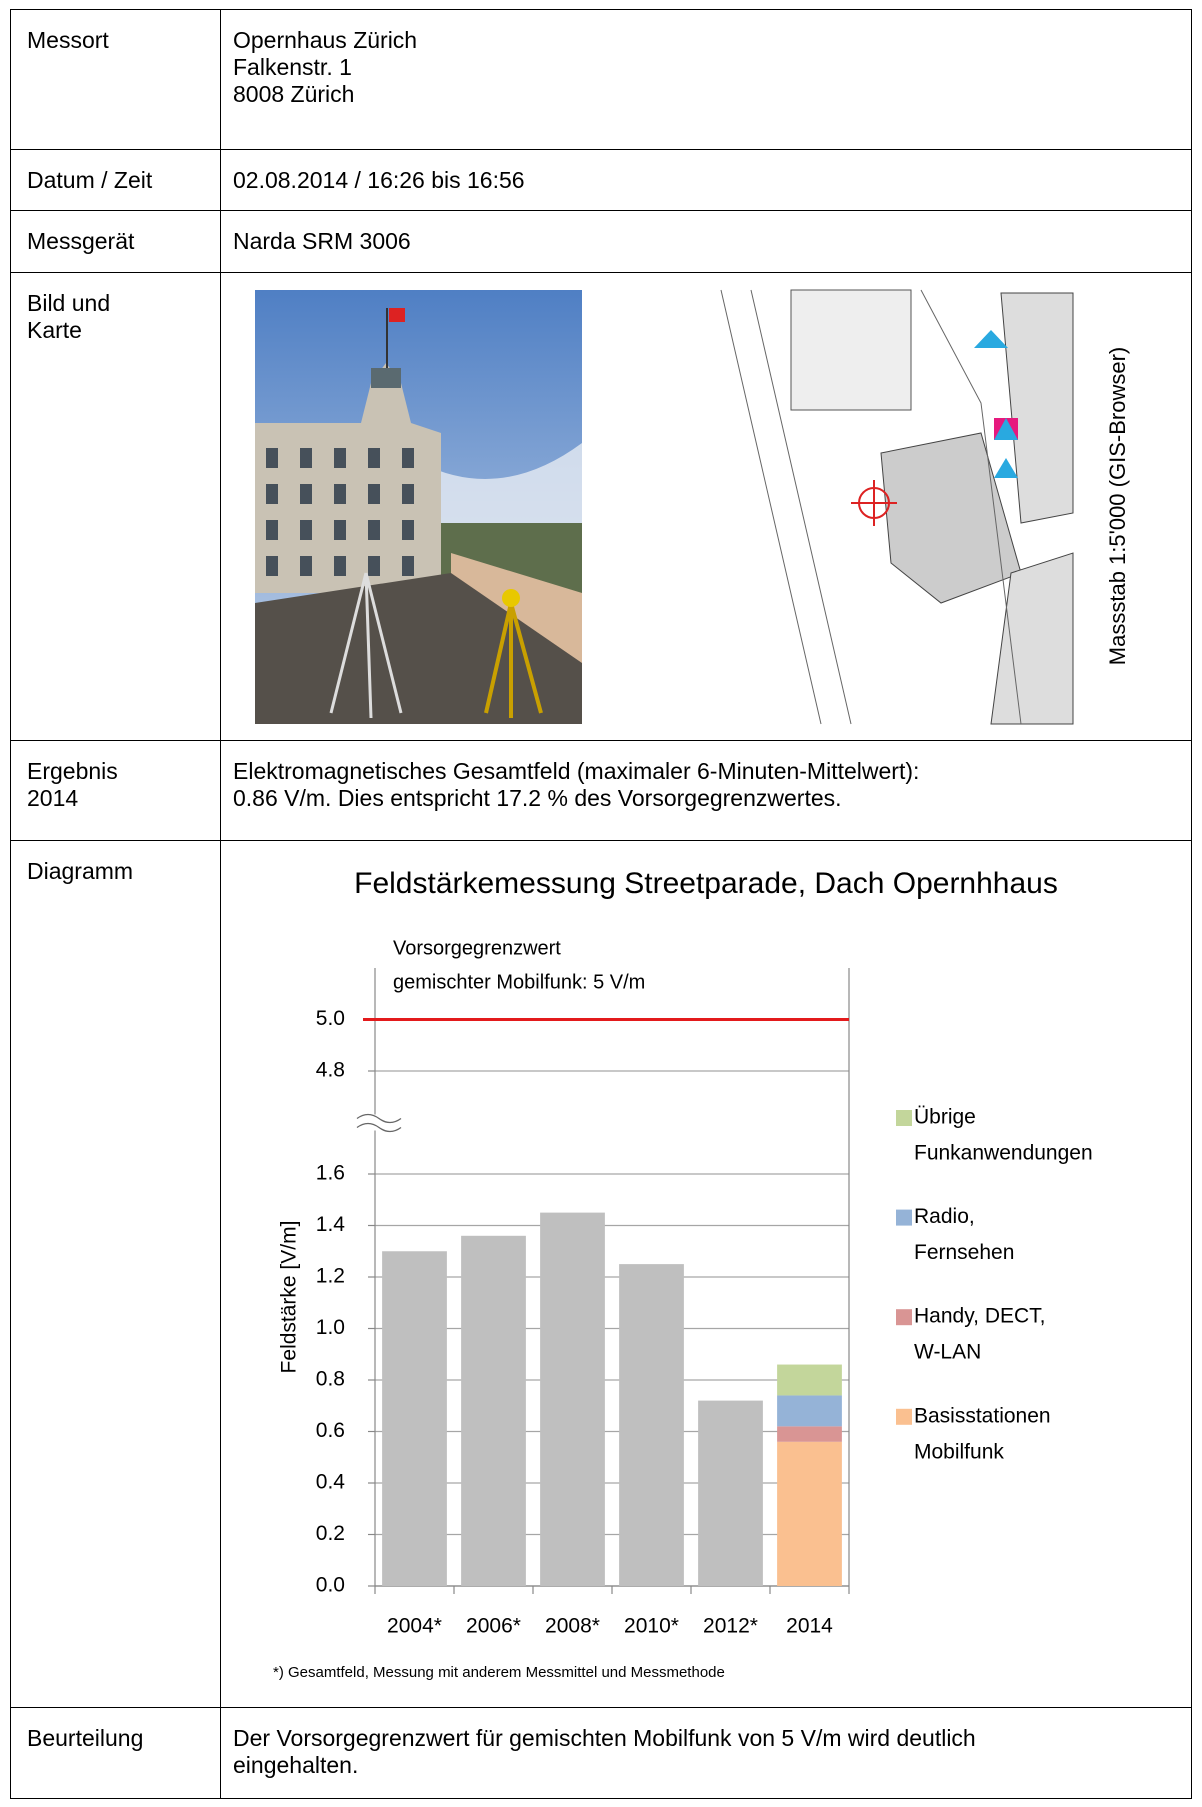 Image resolution: width=1202 pixels, height=1807 pixels. I want to click on legend-label: Mobilfunk, so click(959, 1451).